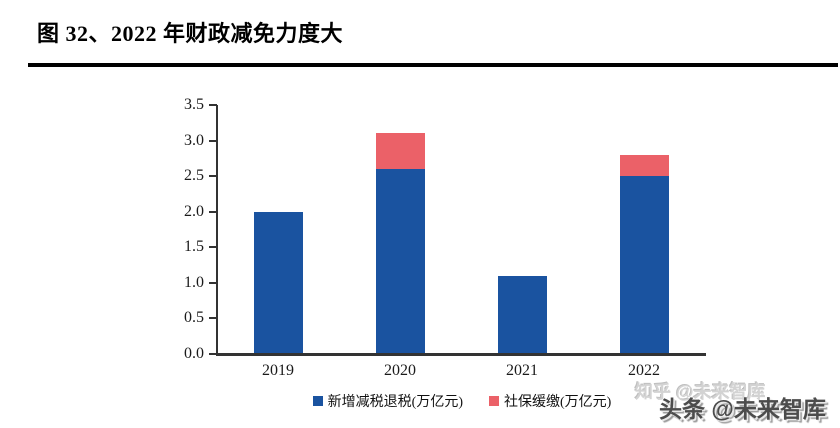 Image resolution: width=840 pixels, height=428 pixels. I want to click on y-axis-tick-label: 0.0, so click(194, 353).